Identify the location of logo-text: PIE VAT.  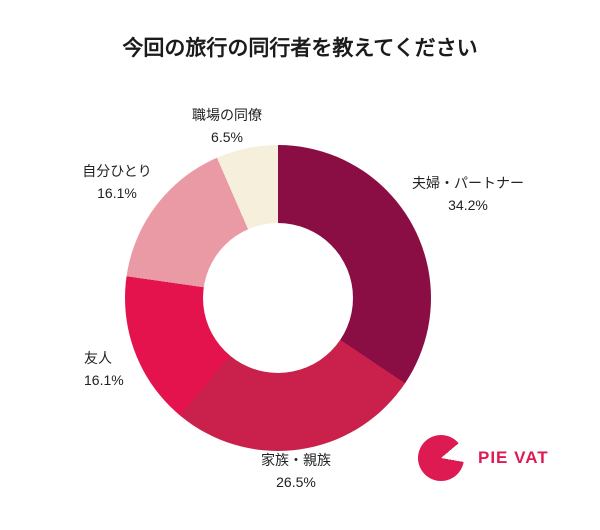
(513, 457).